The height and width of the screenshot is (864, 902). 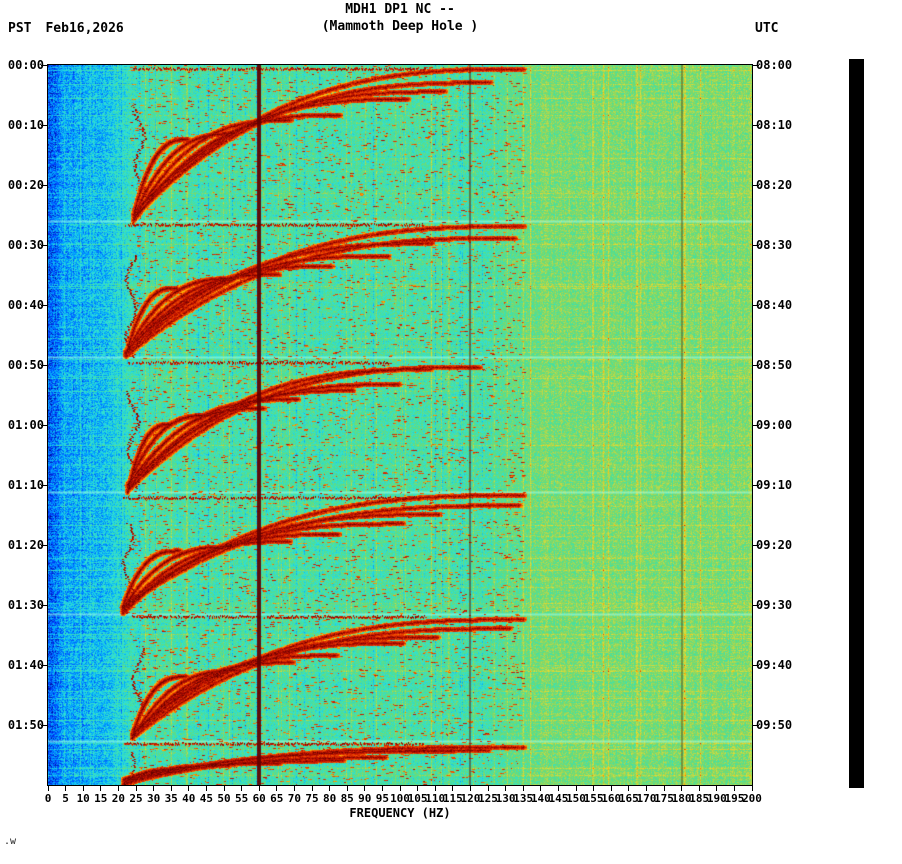 I want to click on x-tick-label: 35, so click(x=171, y=798).